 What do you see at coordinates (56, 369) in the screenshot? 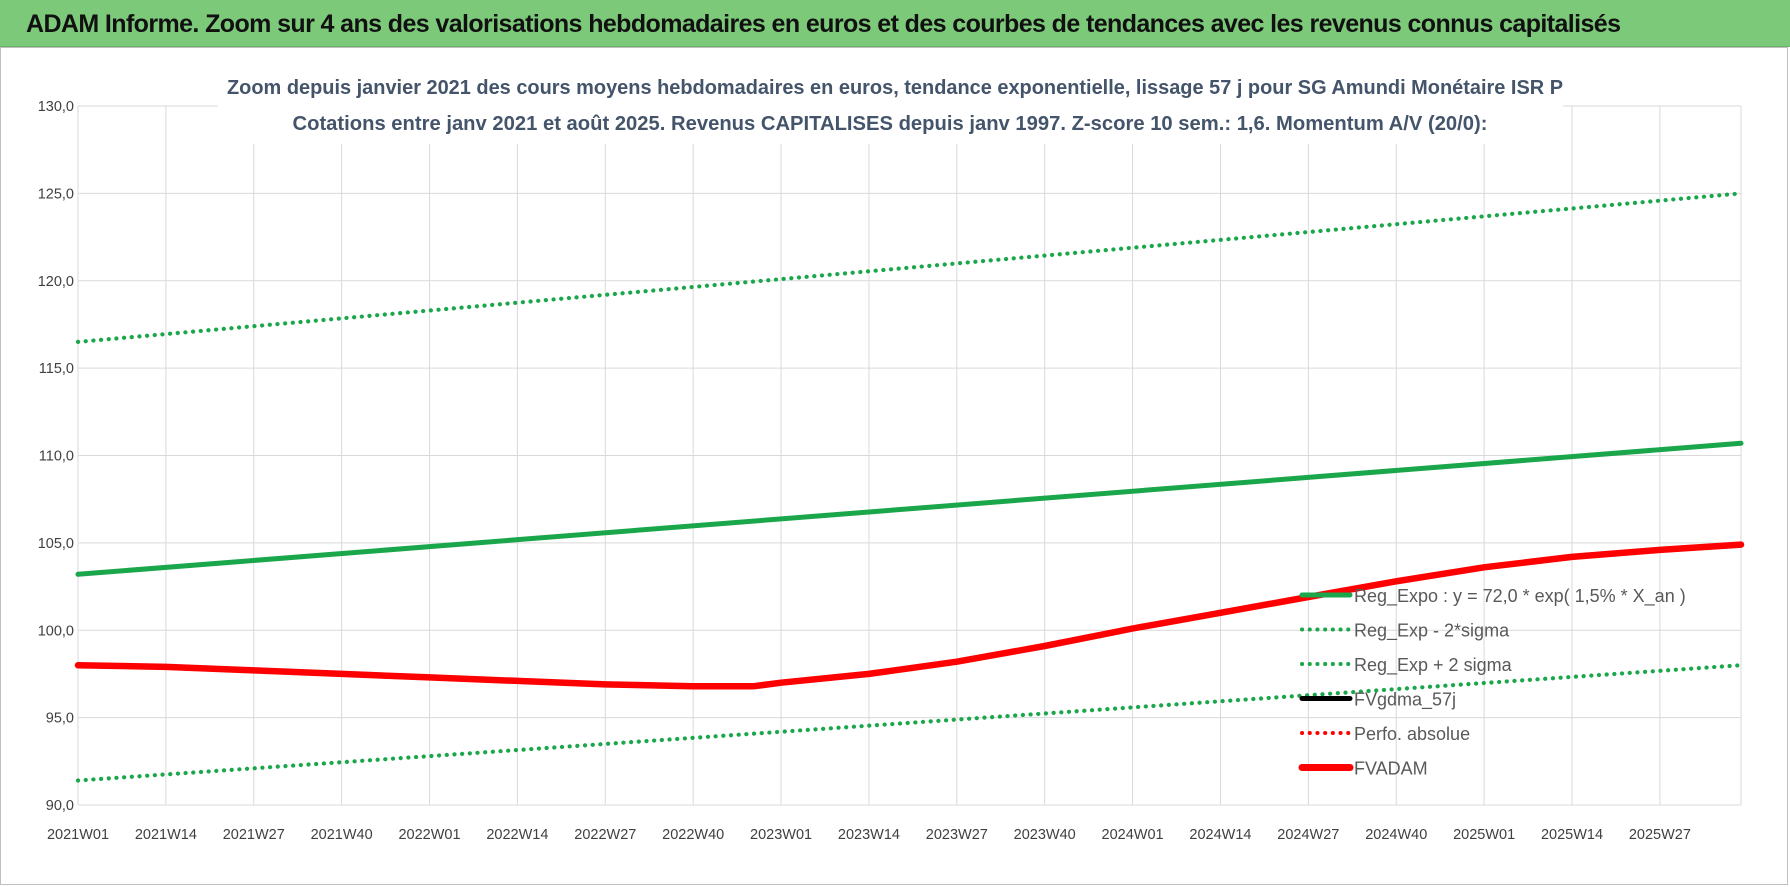
I see `y-tick-label: 115,0` at bounding box center [56, 369].